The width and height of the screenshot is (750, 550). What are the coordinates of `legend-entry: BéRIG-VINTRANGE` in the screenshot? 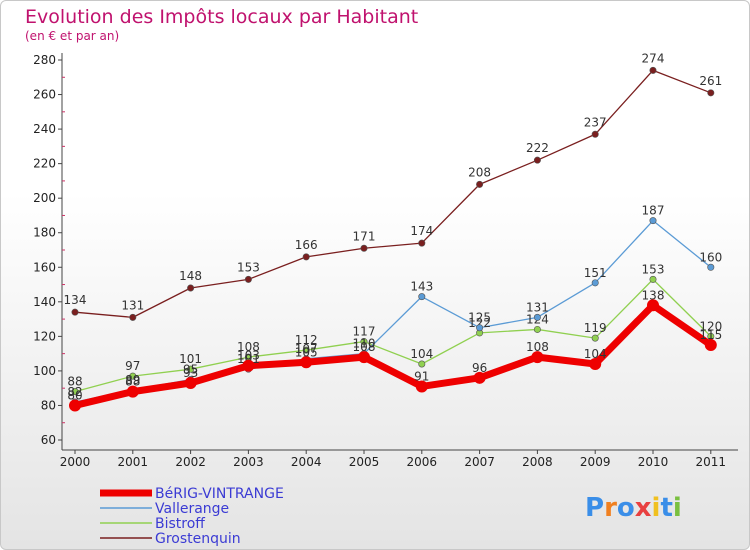 It's located at (219, 494).